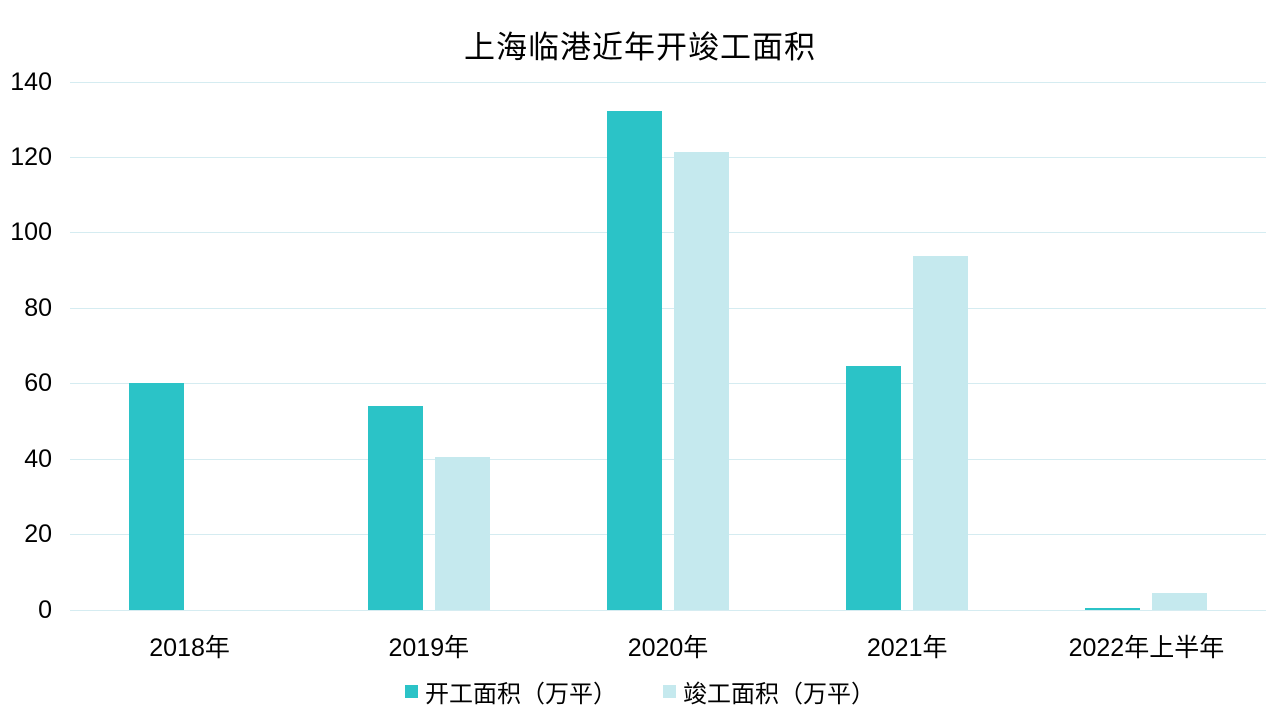 This screenshot has height=720, width=1280. Describe the element at coordinates (640, 47) in the screenshot. I see `chart-title: 上海临港近年开竣工面积` at that location.